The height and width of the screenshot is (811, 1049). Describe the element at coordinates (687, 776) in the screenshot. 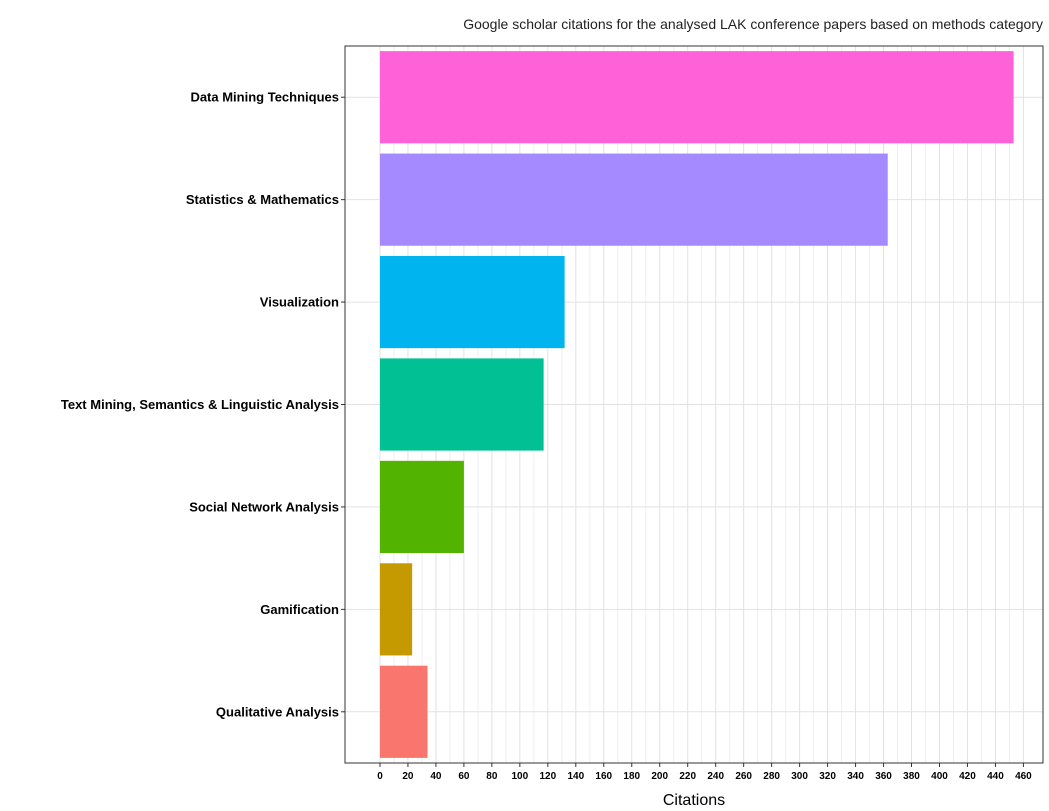

I see `x-tick-label: 220` at that location.